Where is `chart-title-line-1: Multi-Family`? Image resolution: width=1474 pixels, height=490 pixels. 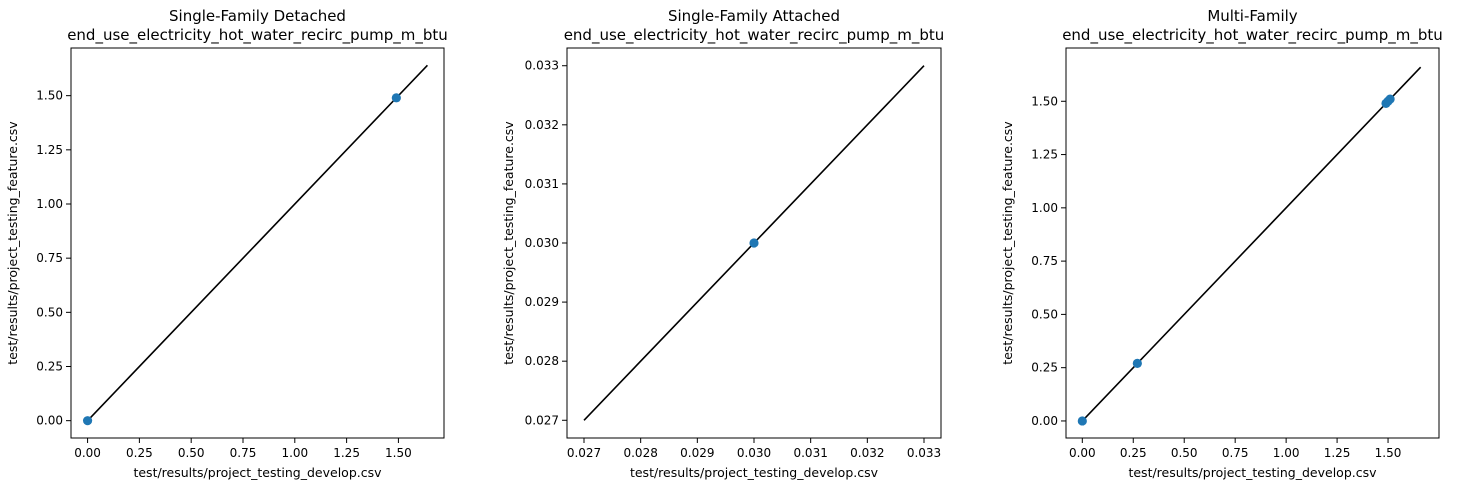
chart-title-line-1: Multi-Family is located at coordinates (1252, 16).